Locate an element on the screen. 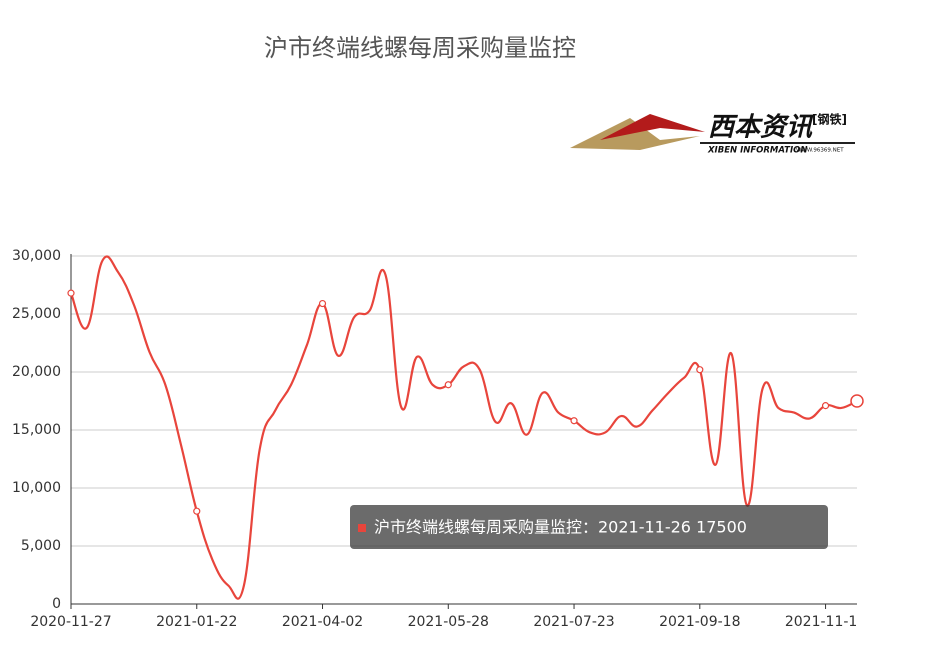 This screenshot has height=649, width=951. y-tick-label: 0 is located at coordinates (56, 604).